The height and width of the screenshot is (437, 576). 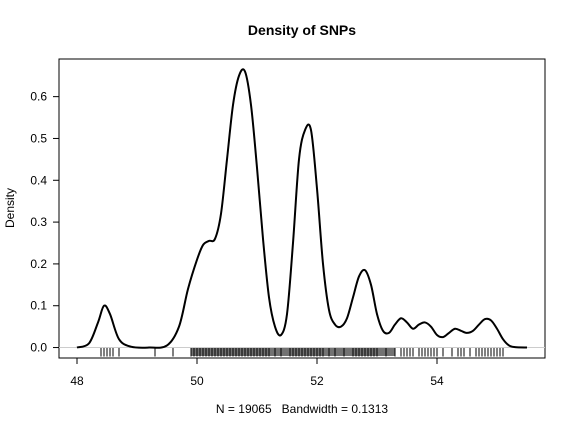 I want to click on y-axis-label: Density, so click(x=10, y=208).